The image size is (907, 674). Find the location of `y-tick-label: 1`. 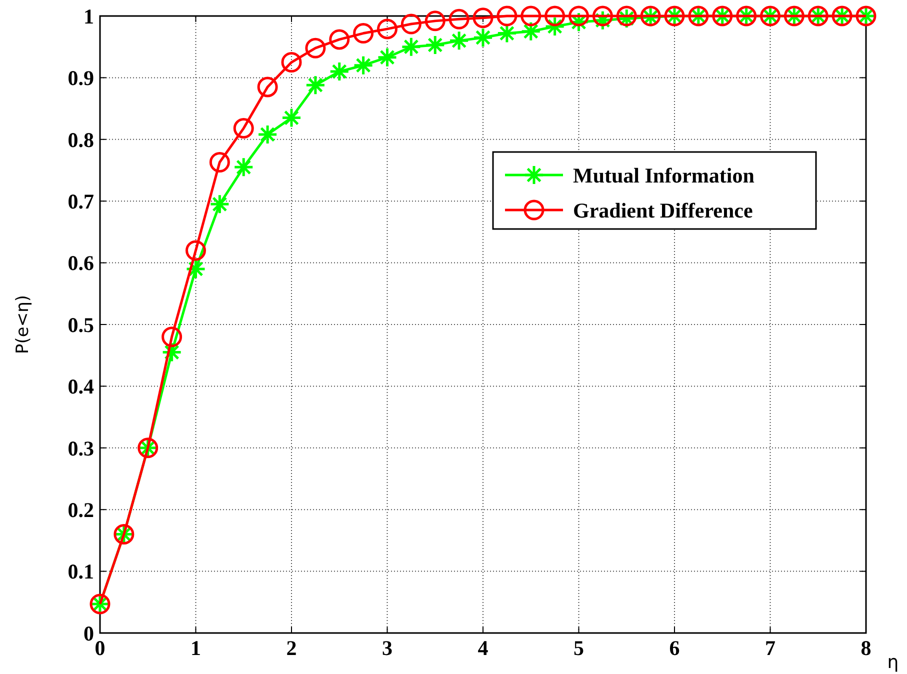

y-tick-label: 1 is located at coordinates (89, 16).